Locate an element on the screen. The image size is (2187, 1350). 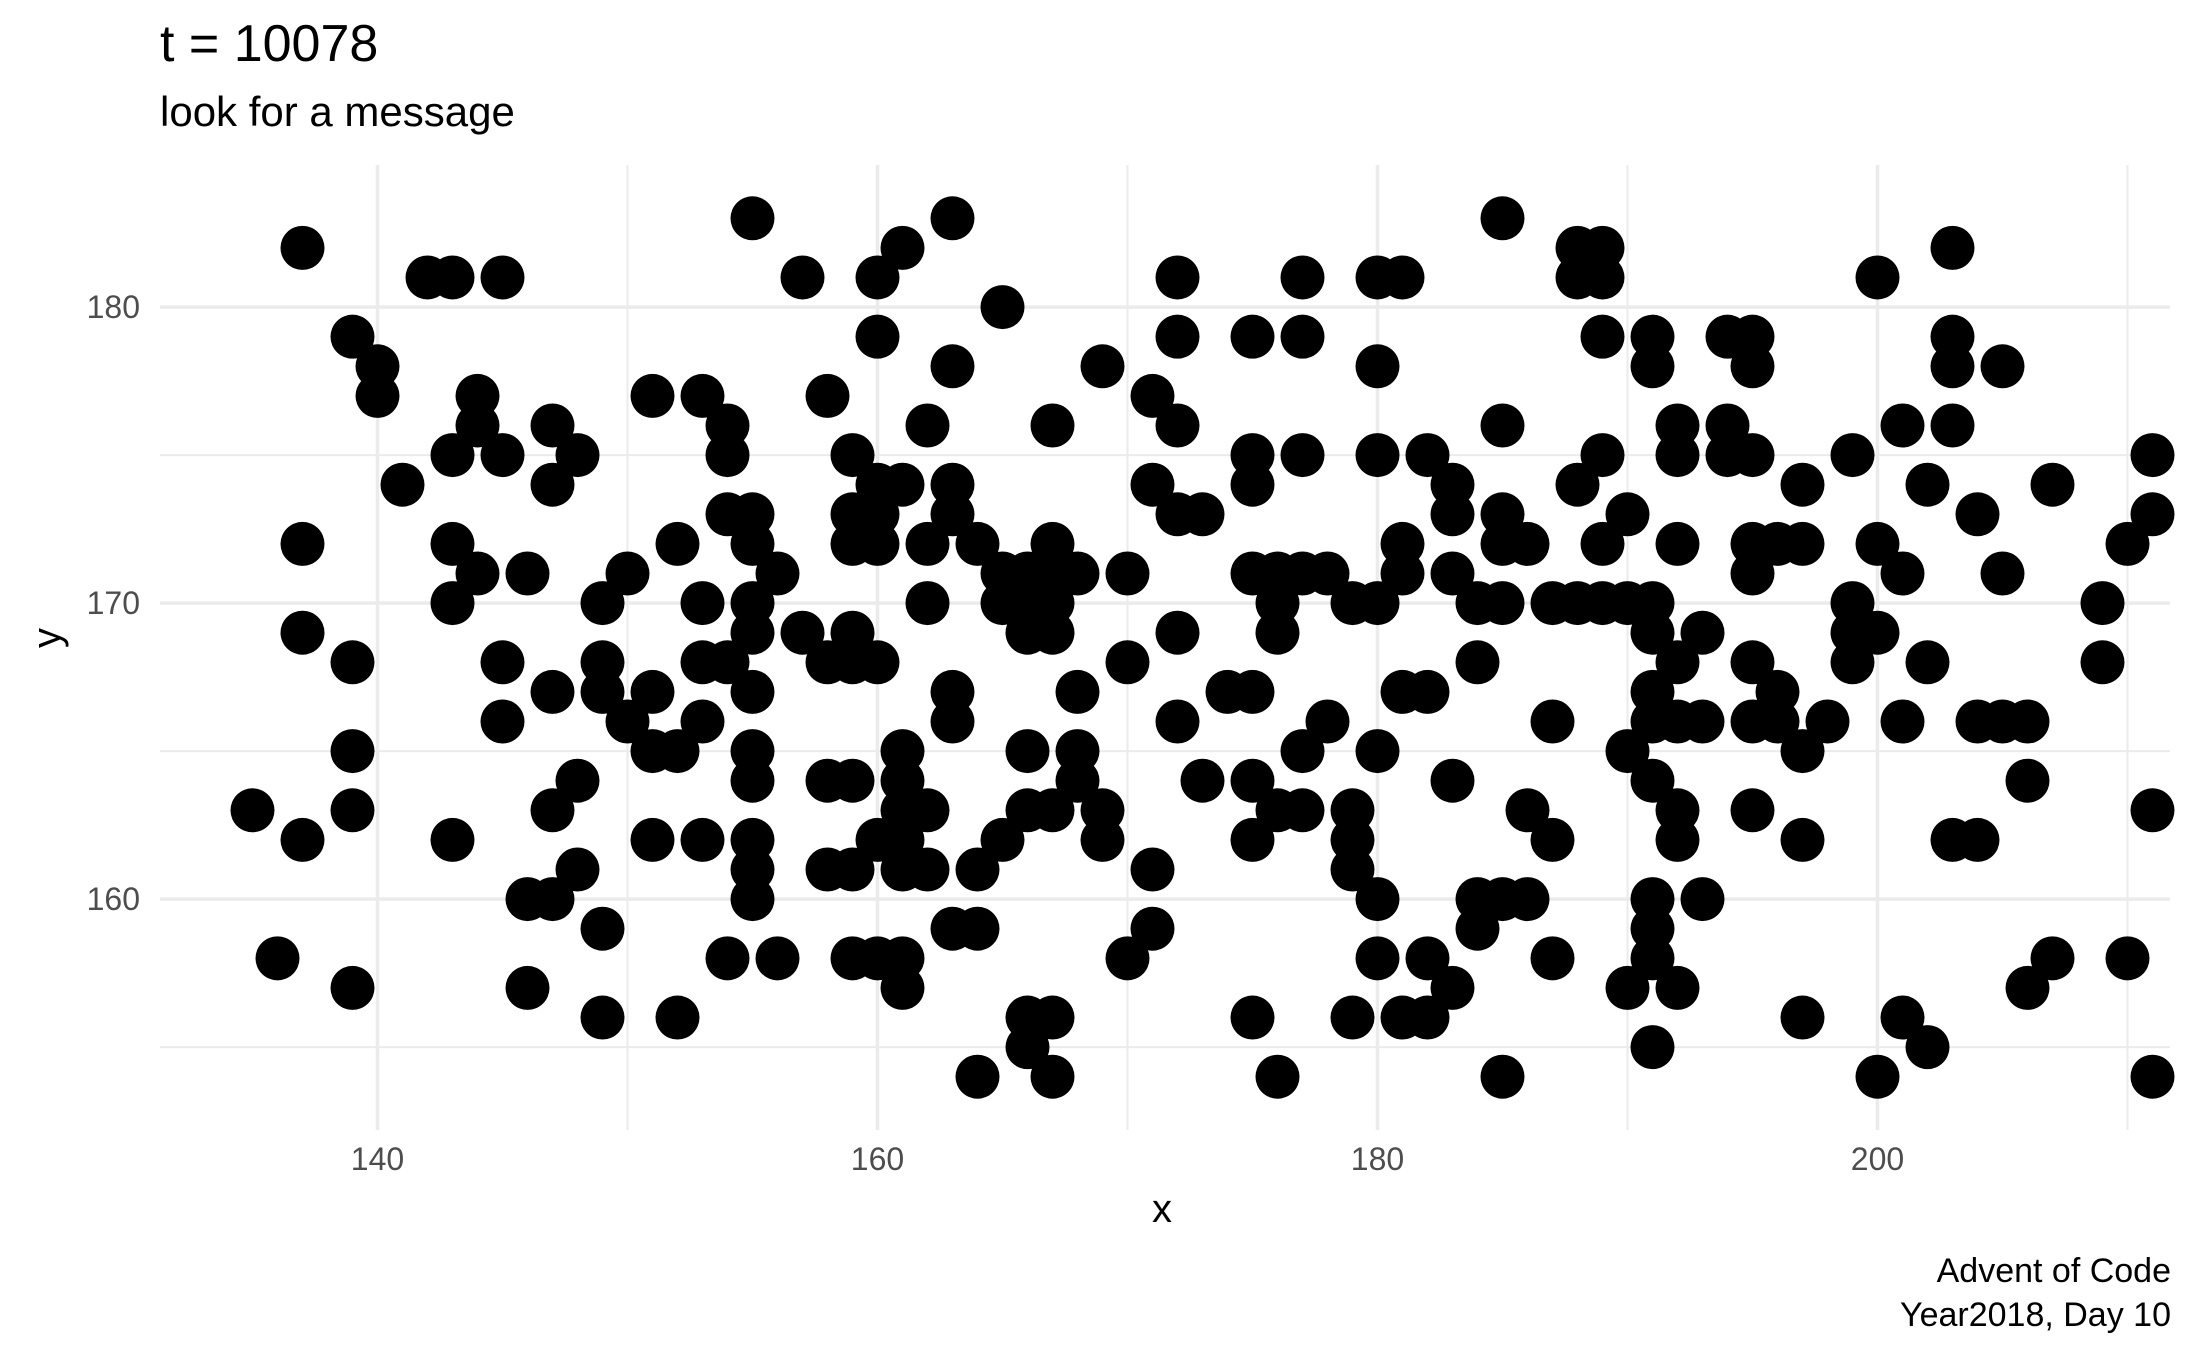
x-axis-ticks: 140 160 180 200 is located at coordinates (1127, 1159).